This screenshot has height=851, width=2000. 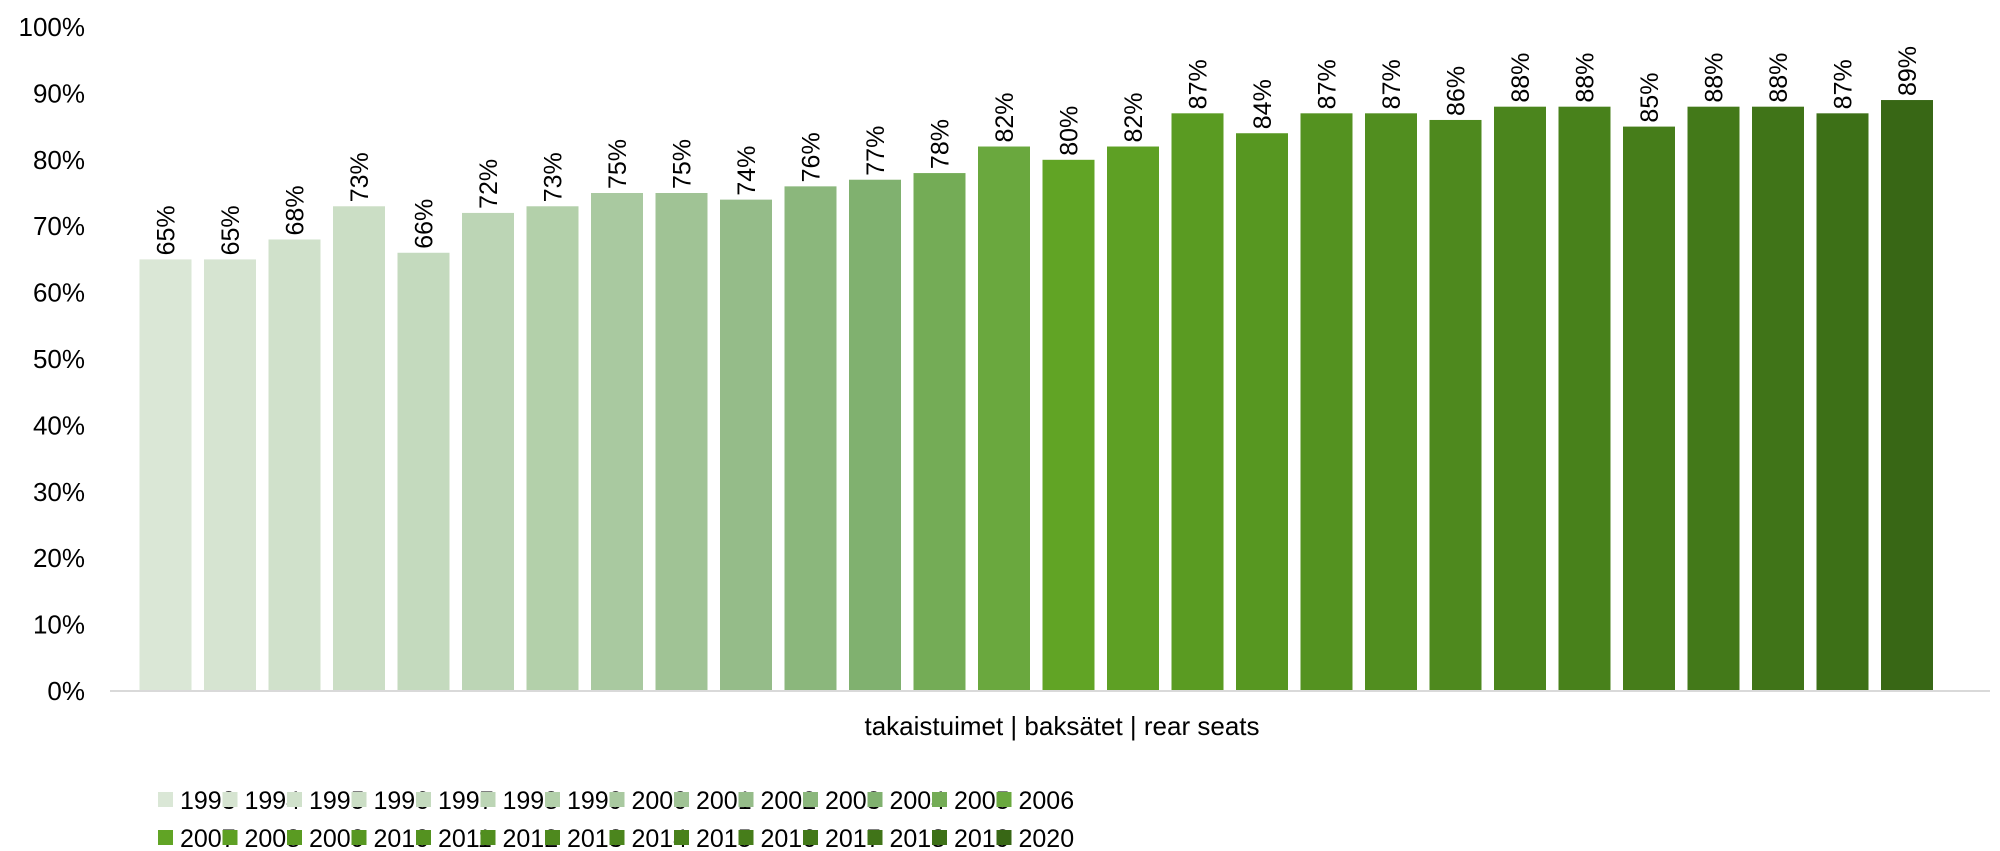 I want to click on data-label-2019: 87%, so click(x=1844, y=84).